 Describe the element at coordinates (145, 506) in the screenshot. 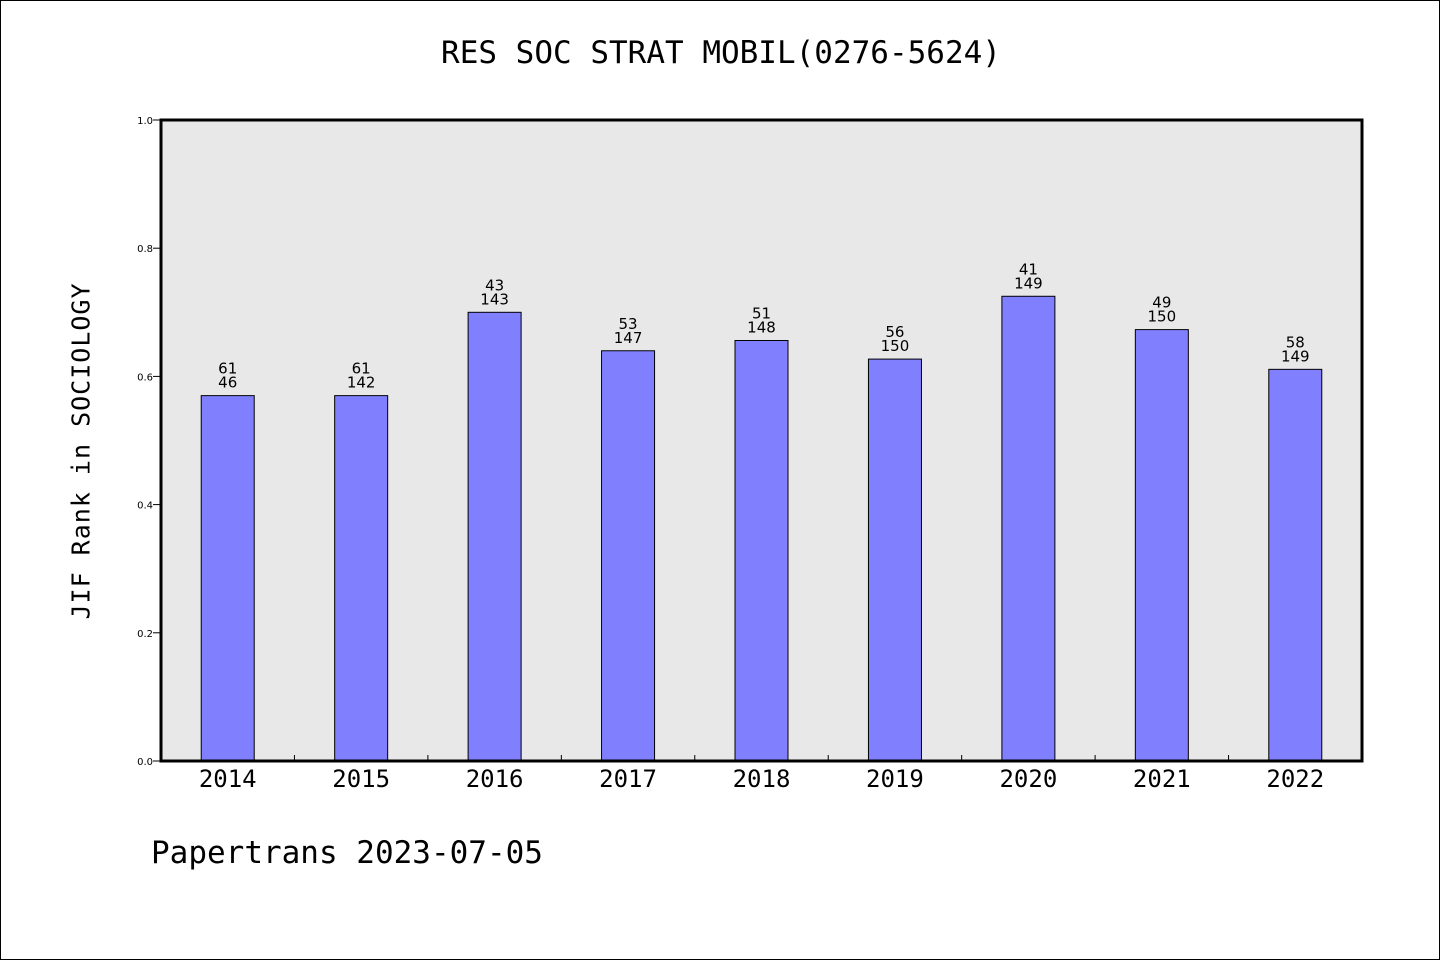

I see `y-tick-label: 0.4` at that location.